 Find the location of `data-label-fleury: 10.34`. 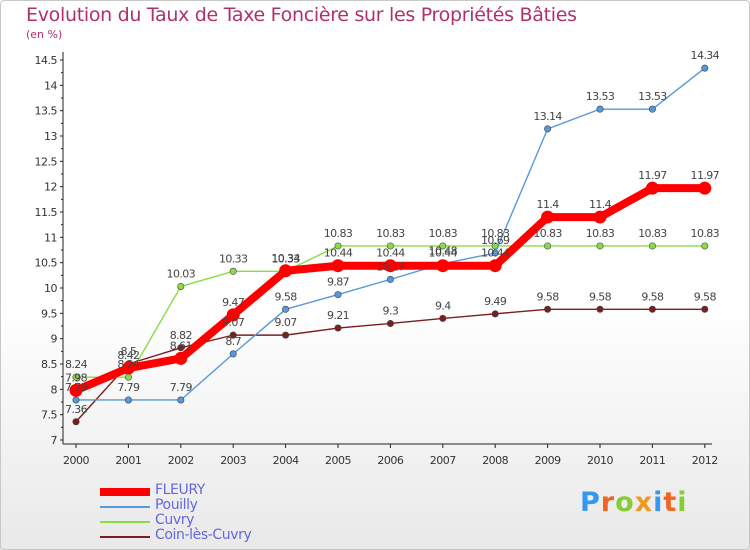

data-label-fleury: 10.34 is located at coordinates (285, 258).